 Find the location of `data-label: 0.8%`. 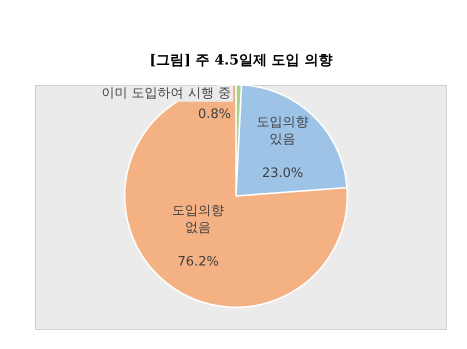

data-label: 0.8% is located at coordinates (214, 114).